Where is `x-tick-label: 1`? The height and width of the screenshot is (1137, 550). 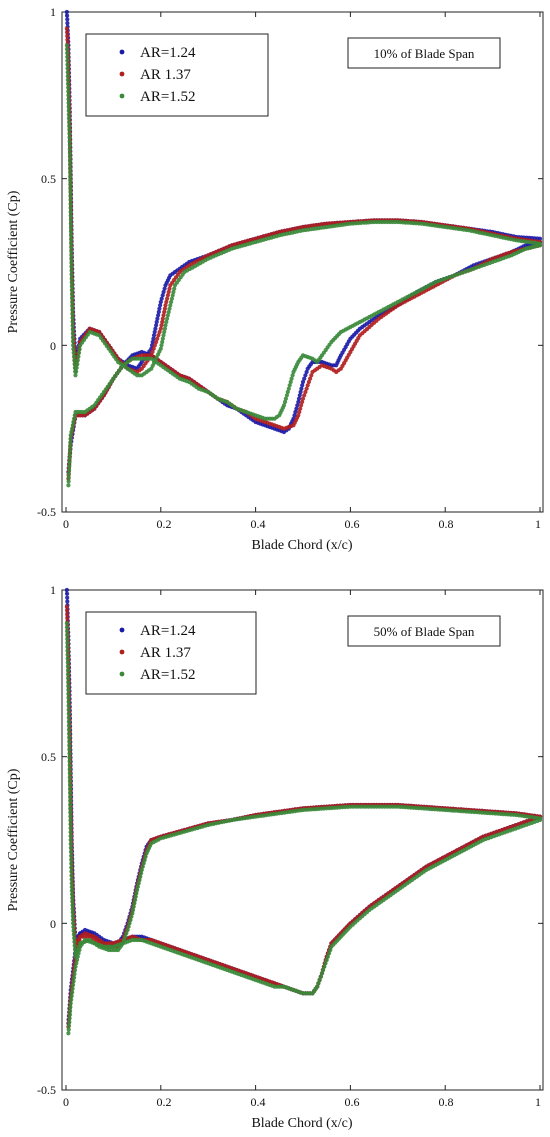 x-tick-label: 1 is located at coordinates (538, 1102).